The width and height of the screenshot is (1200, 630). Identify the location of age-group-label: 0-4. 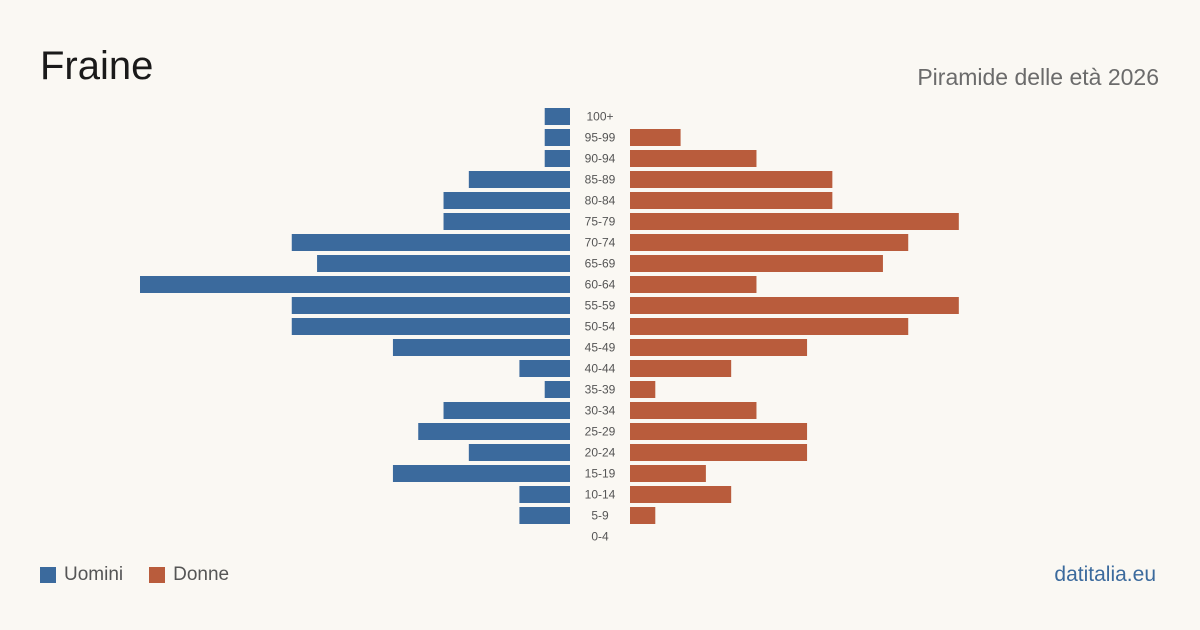
(600, 537).